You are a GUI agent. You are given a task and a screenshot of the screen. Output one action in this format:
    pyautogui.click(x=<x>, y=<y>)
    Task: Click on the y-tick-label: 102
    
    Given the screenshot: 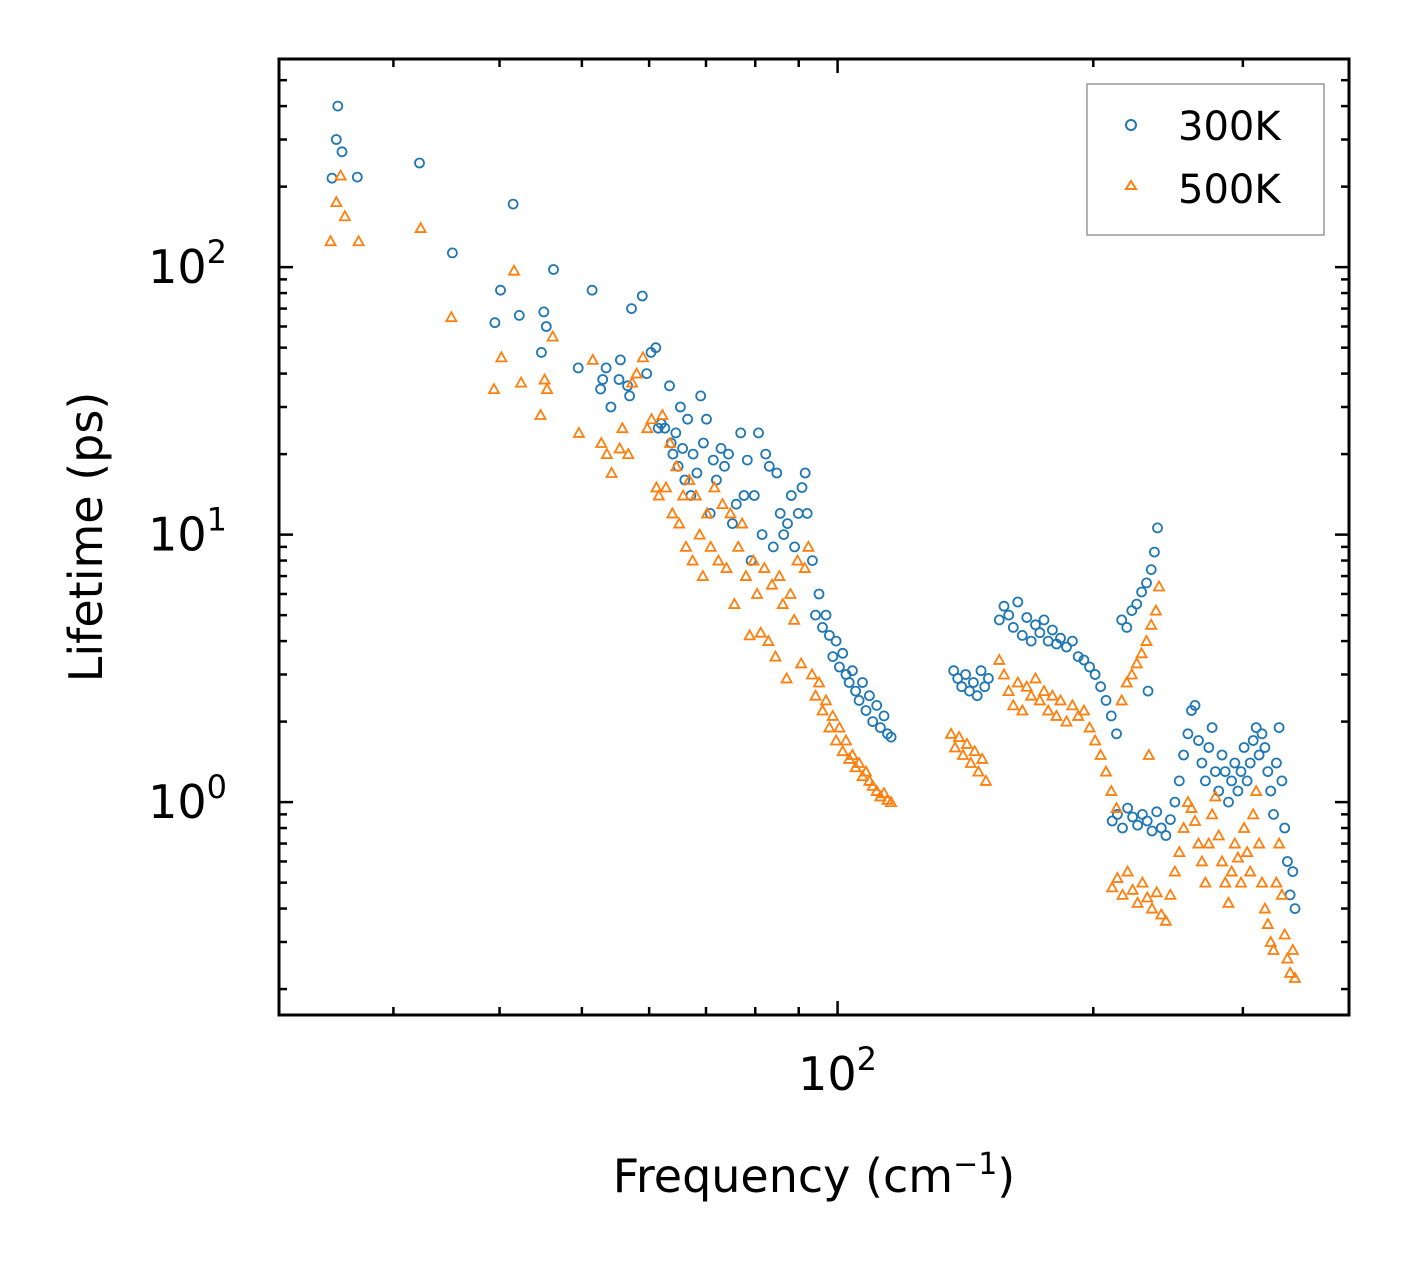 What is the action you would take?
    pyautogui.click(x=187, y=263)
    